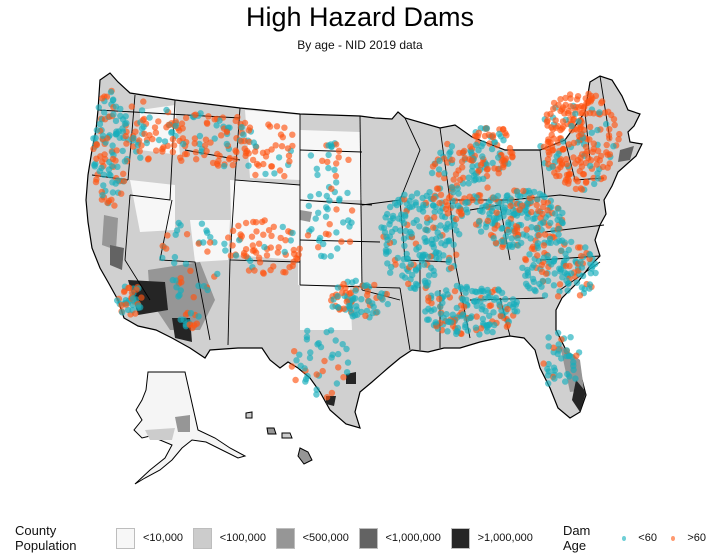 The width and height of the screenshot is (720, 560). Describe the element at coordinates (576, 538) in the screenshot. I see `legend-dam-age-title: Dam Age` at that location.